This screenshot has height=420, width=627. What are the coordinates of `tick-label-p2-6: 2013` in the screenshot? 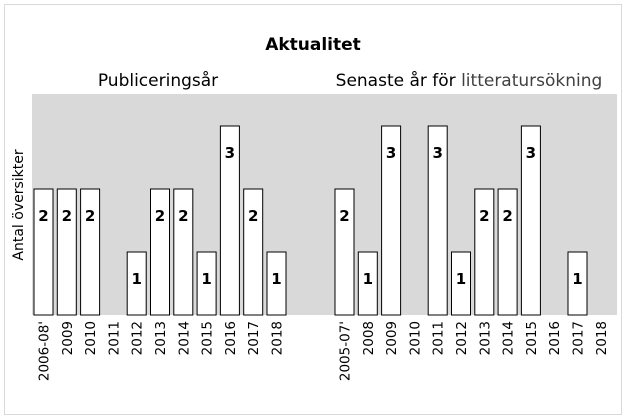 It's located at (485, 338).